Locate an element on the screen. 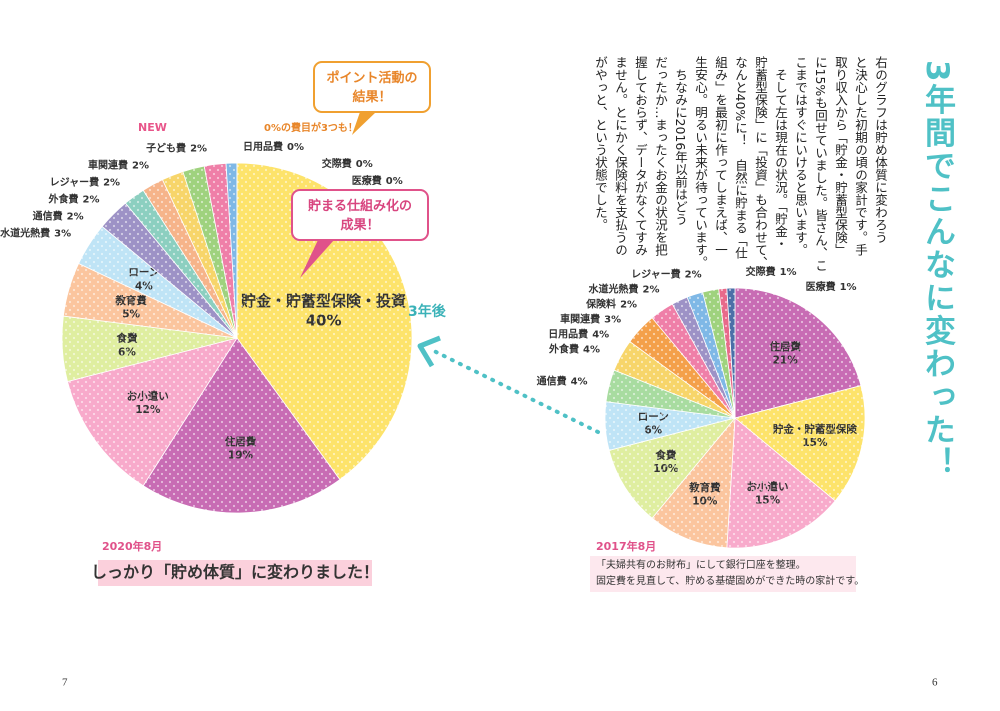 The width and height of the screenshot is (1000, 711). callout-text: ポイント活動の結果！ is located at coordinates (371, 87).